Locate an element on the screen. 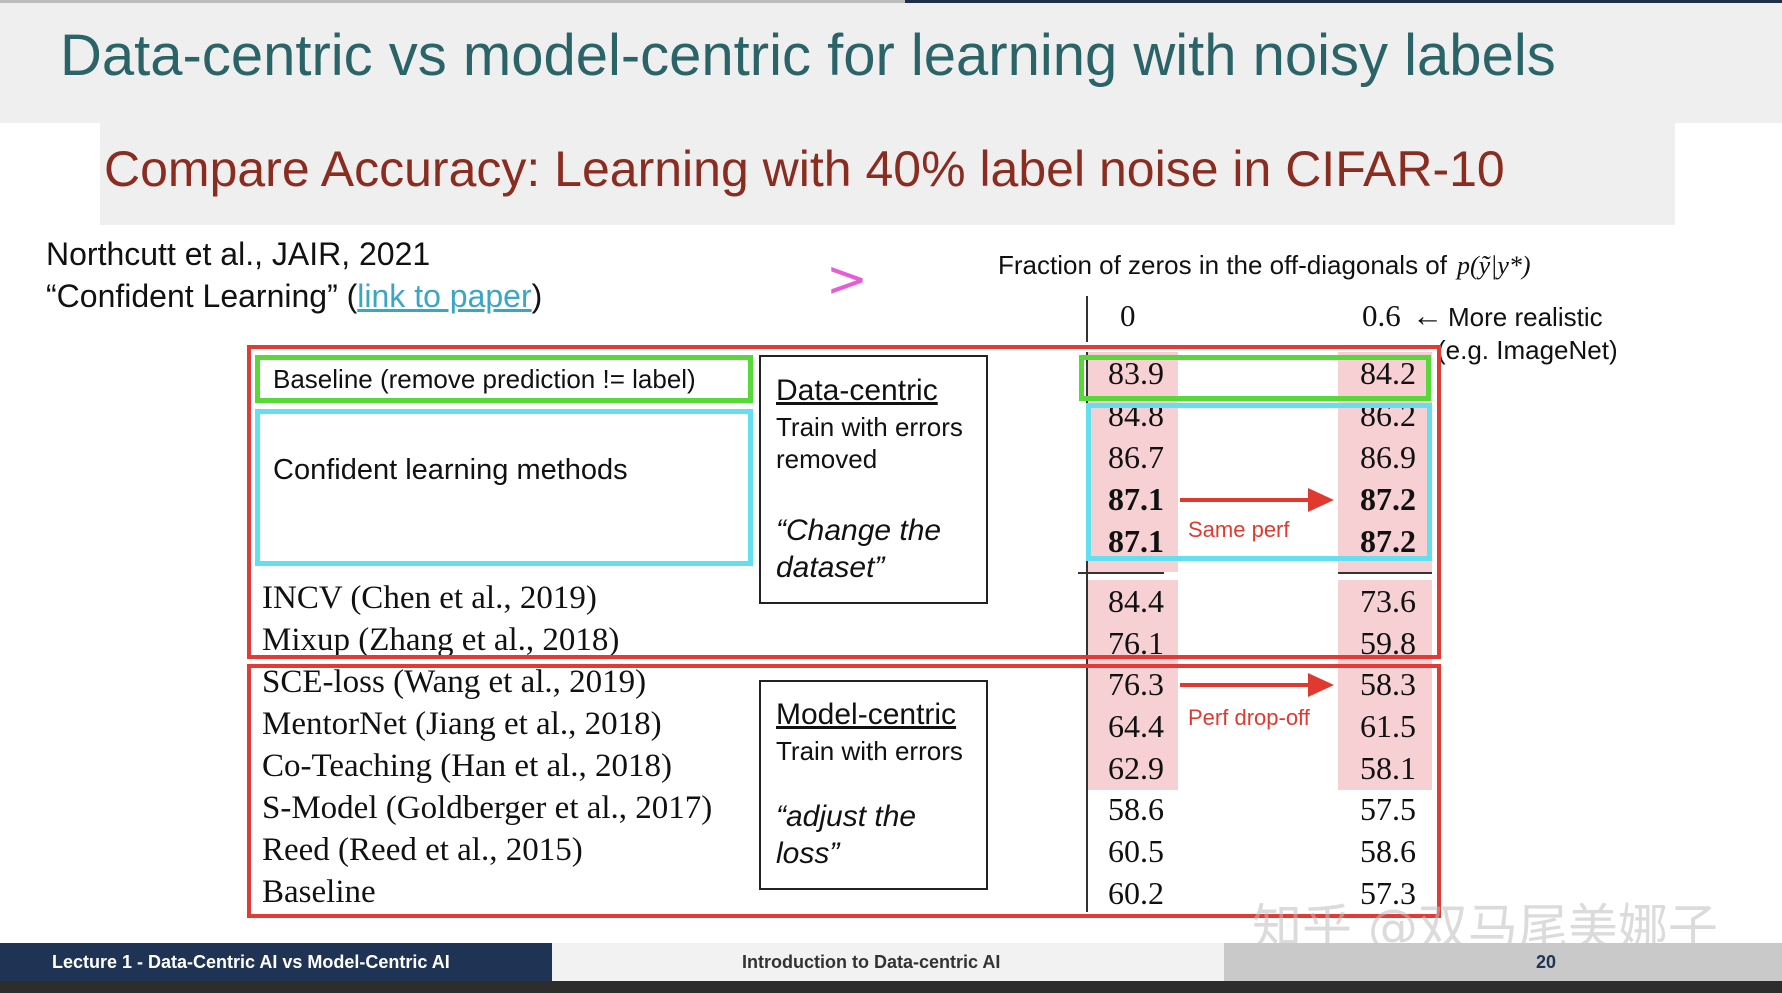  column-header-0: 0 is located at coordinates (1128, 315).